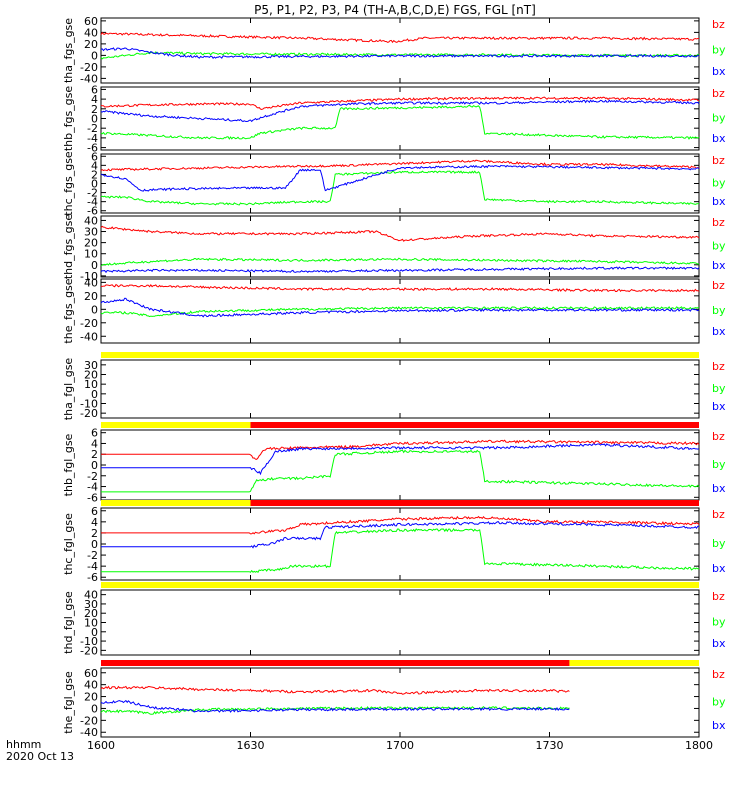 This screenshot has width=750, height=800. Describe the element at coordinates (91, 595) in the screenshot. I see `ytick-label-thd_fgl_gse-0: 40` at that location.